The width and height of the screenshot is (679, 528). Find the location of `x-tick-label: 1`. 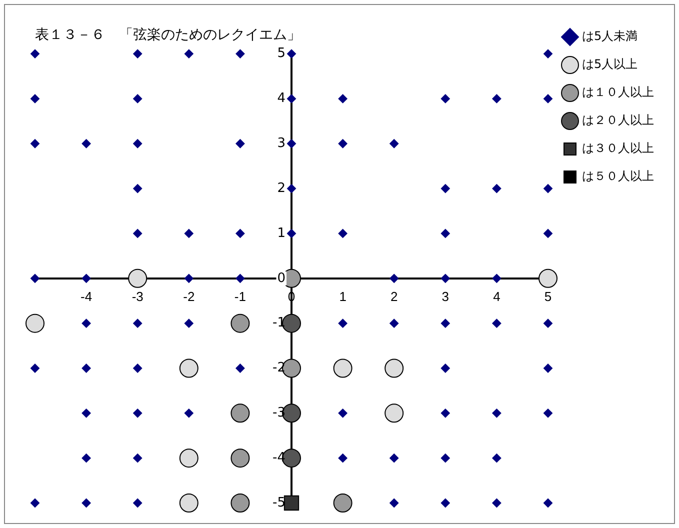

x-tick-label: 1 is located at coordinates (342, 296).